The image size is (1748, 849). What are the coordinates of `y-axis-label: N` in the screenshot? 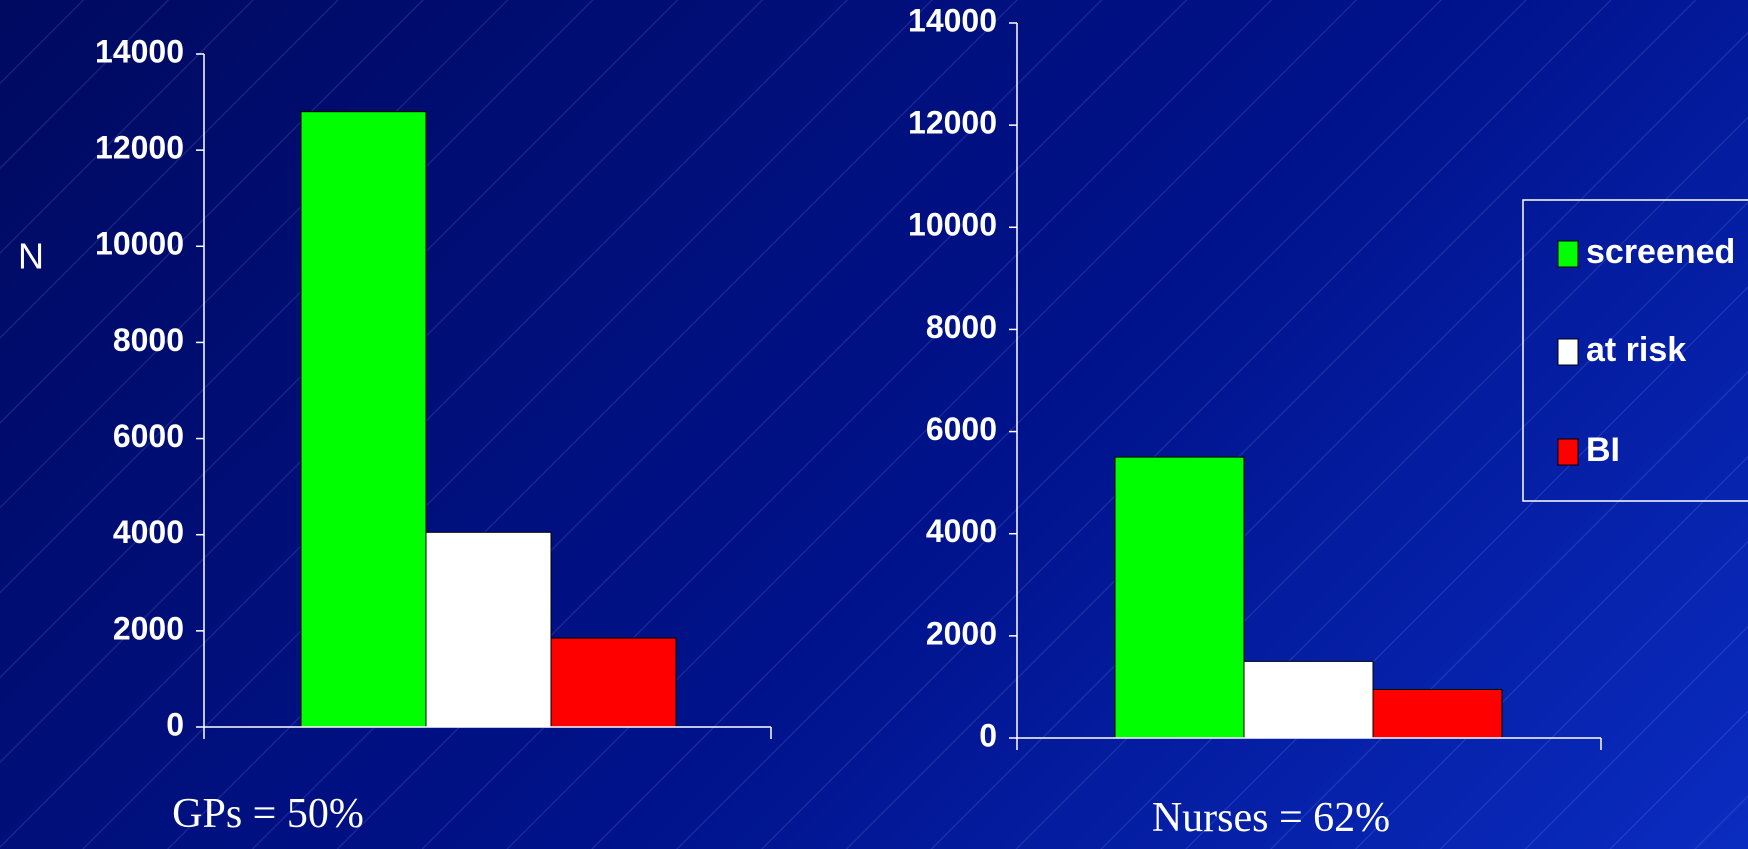 It's located at (31, 256).